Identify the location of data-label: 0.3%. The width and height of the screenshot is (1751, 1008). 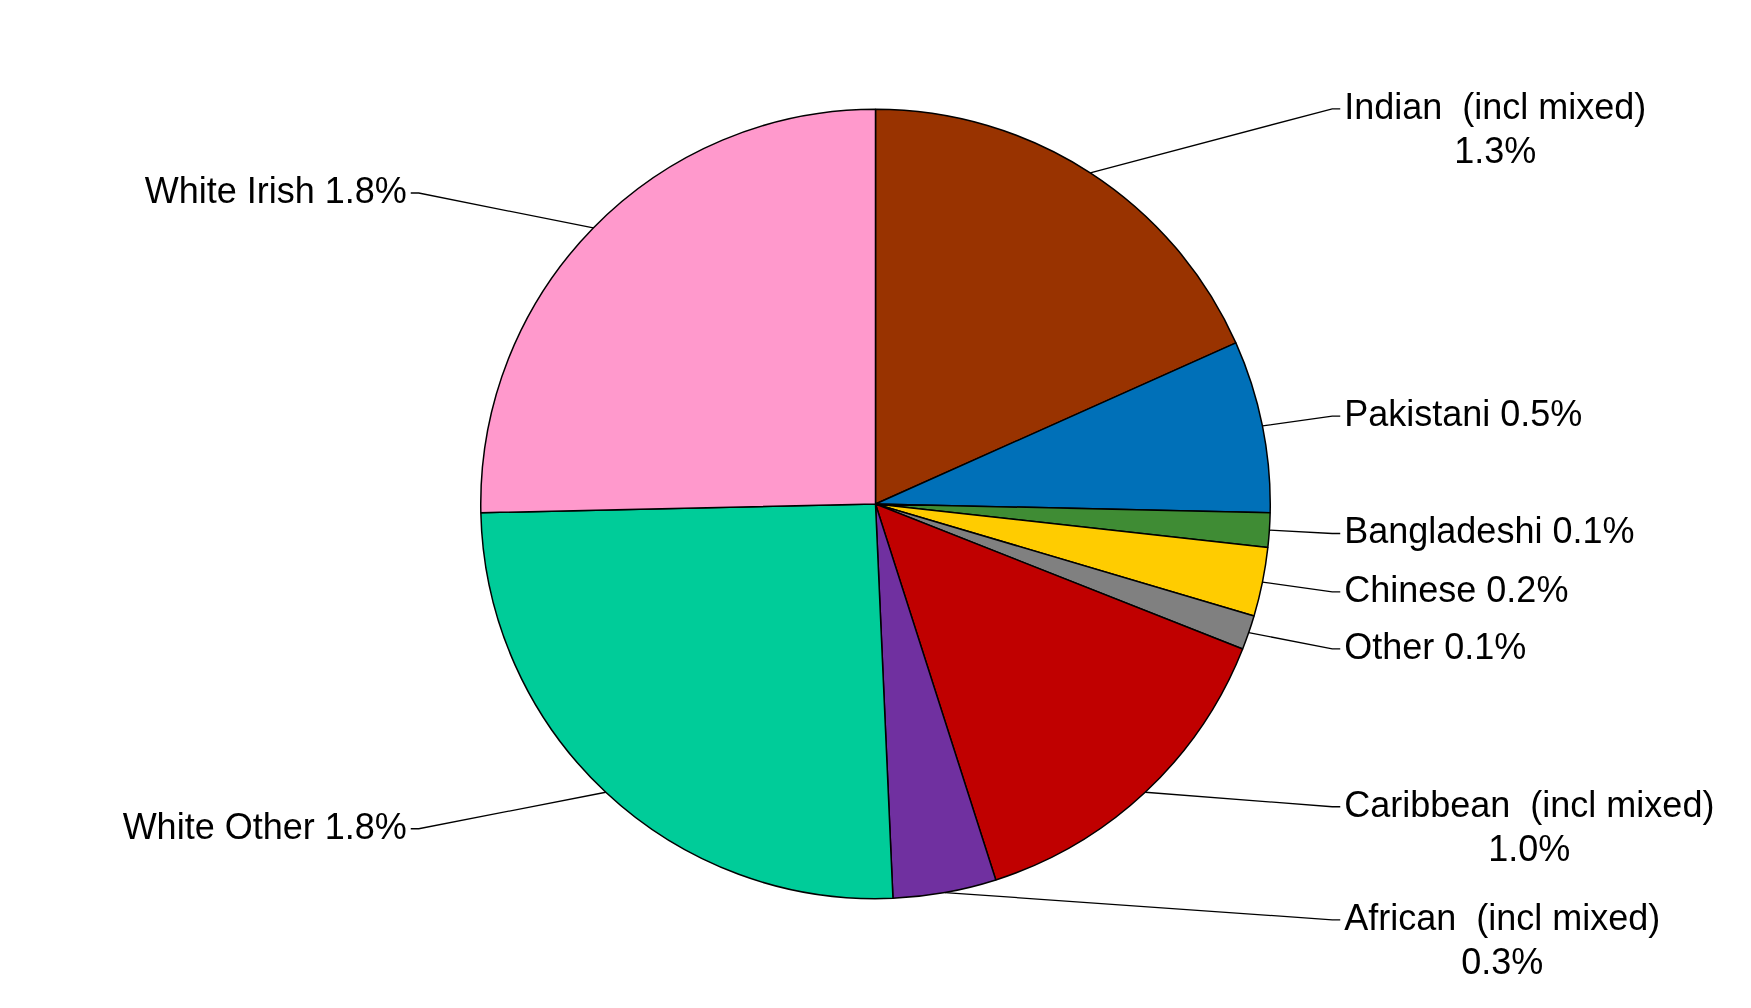
(1502, 961).